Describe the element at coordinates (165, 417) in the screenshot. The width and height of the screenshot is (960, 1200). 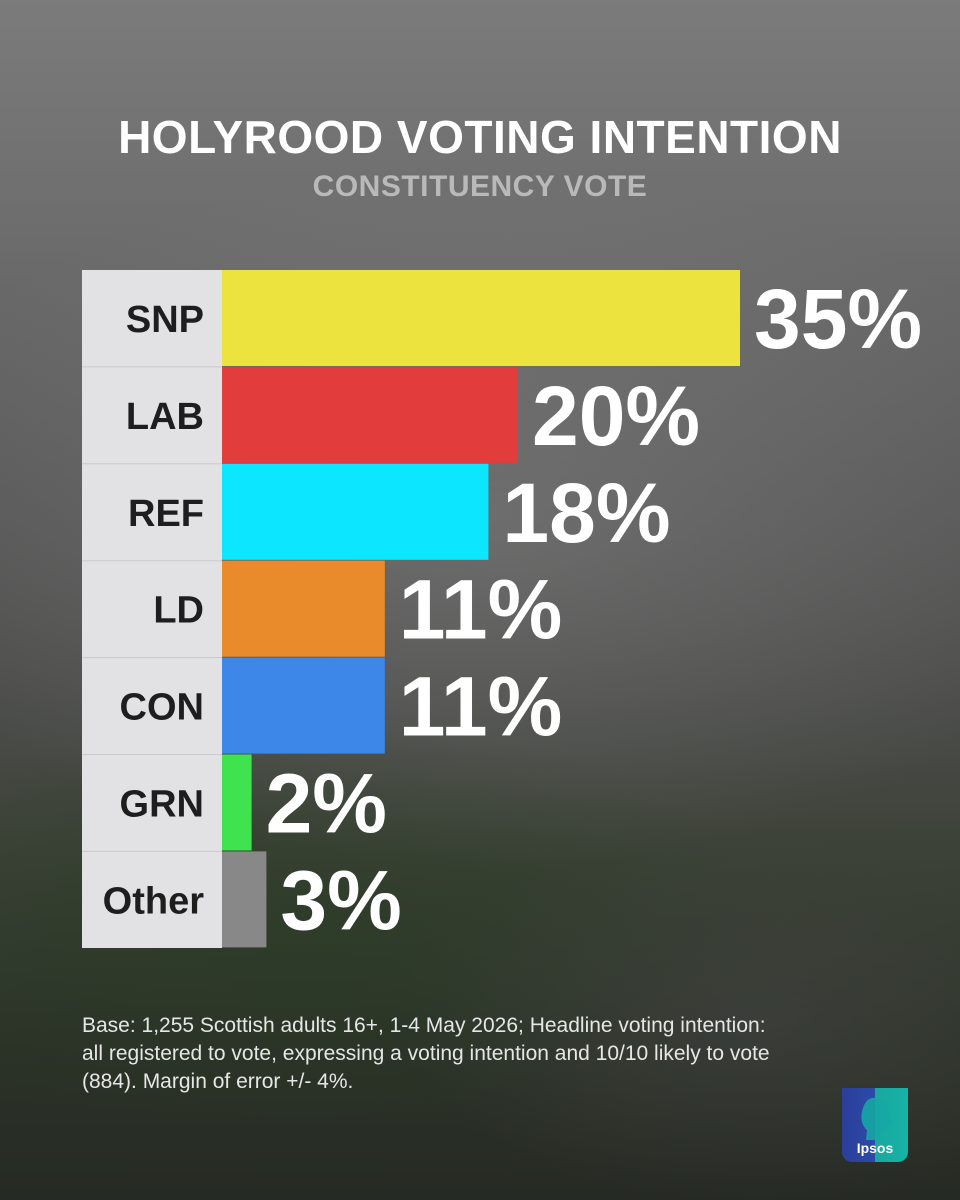
I see `category-label-lab: LAB` at that location.